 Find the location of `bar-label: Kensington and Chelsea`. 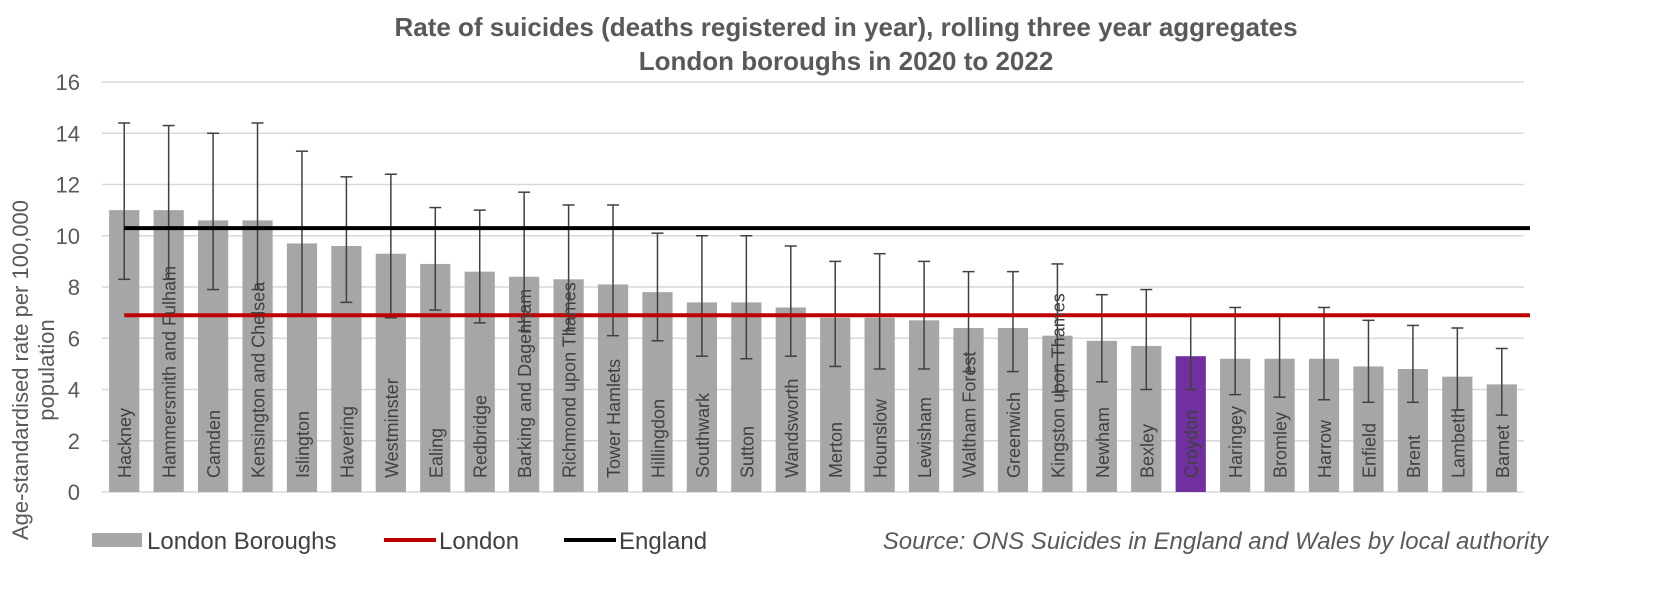

bar-label: Kensington and Chelsea is located at coordinates (259, 379).